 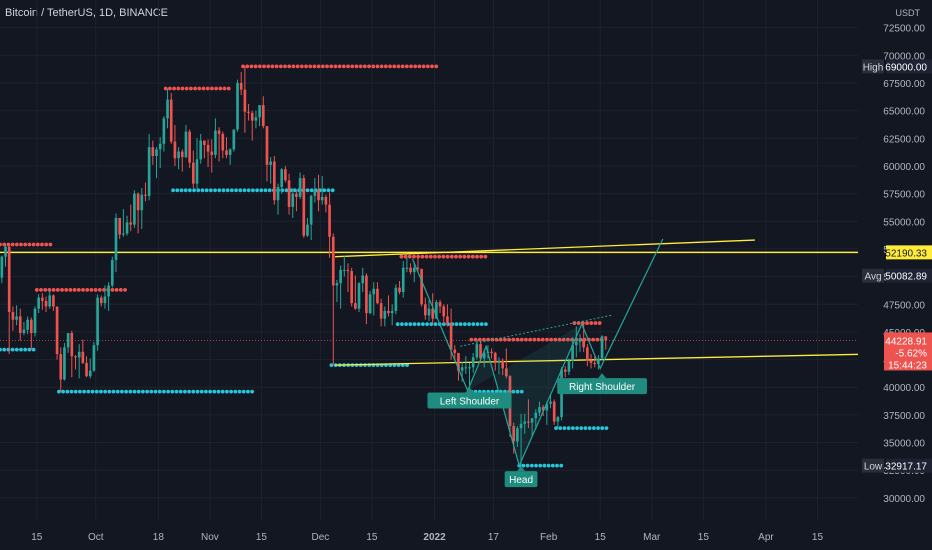 I want to click on price-tick-label: 70000.00, so click(x=904, y=56).